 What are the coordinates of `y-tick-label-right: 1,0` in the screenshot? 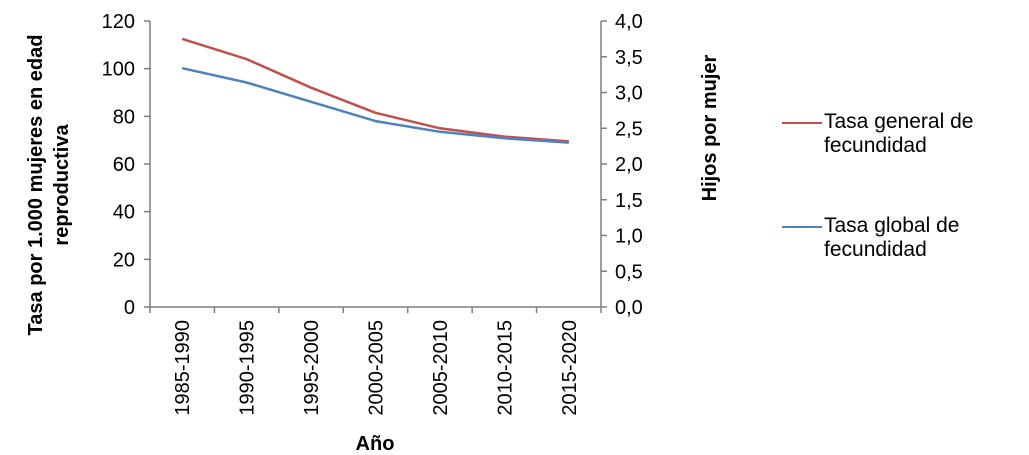 It's located at (629, 237).